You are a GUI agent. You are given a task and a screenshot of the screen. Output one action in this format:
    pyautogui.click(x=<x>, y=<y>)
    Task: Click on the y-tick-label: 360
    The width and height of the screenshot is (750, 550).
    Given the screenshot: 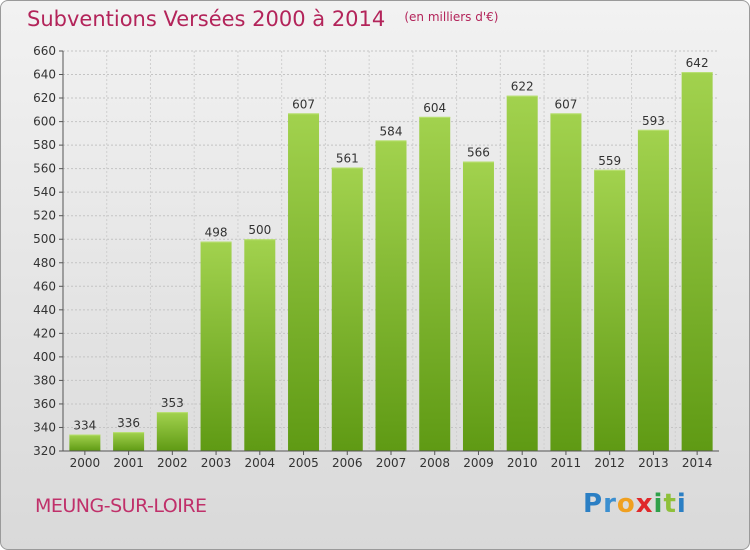 What is the action you would take?
    pyautogui.click(x=44, y=404)
    